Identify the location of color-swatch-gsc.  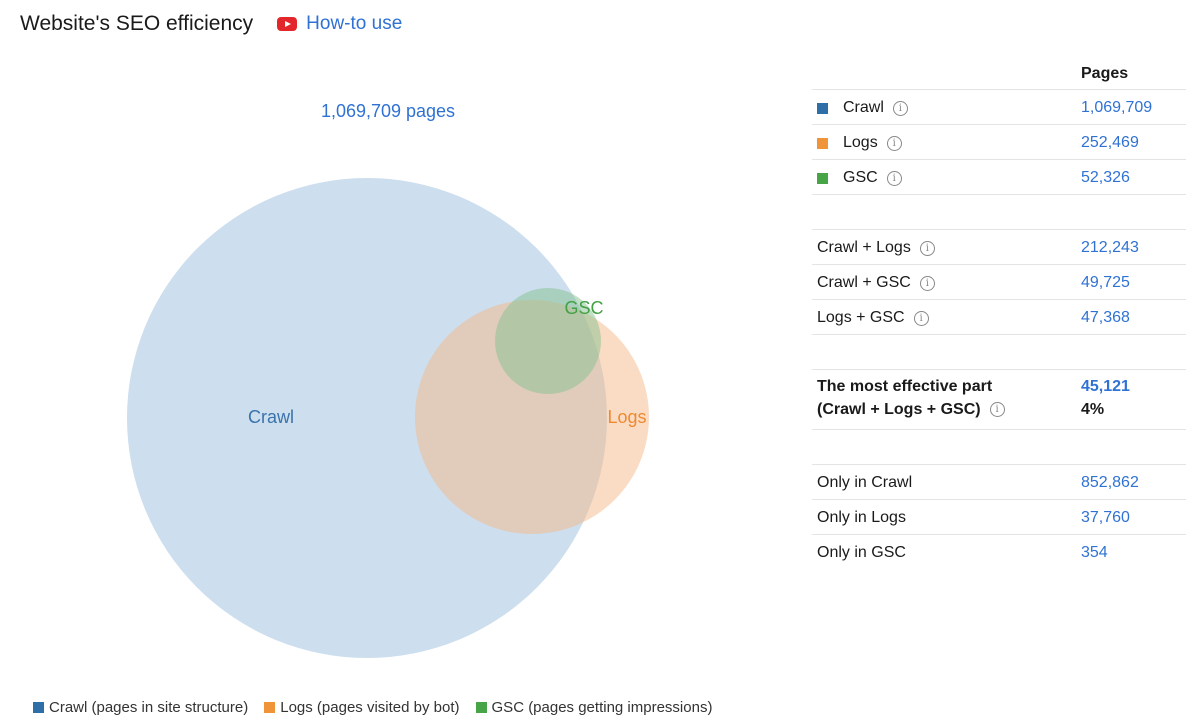
(822, 178).